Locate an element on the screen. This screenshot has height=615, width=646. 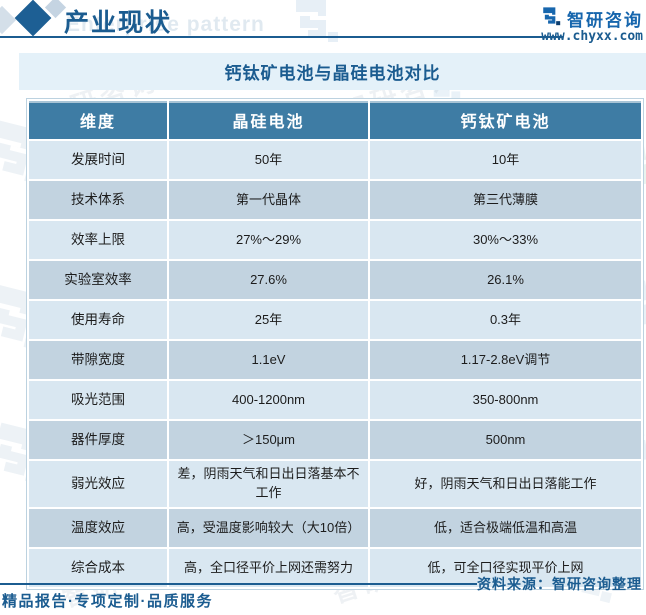
silicon-value: 27.6% is located at coordinates (268, 280).